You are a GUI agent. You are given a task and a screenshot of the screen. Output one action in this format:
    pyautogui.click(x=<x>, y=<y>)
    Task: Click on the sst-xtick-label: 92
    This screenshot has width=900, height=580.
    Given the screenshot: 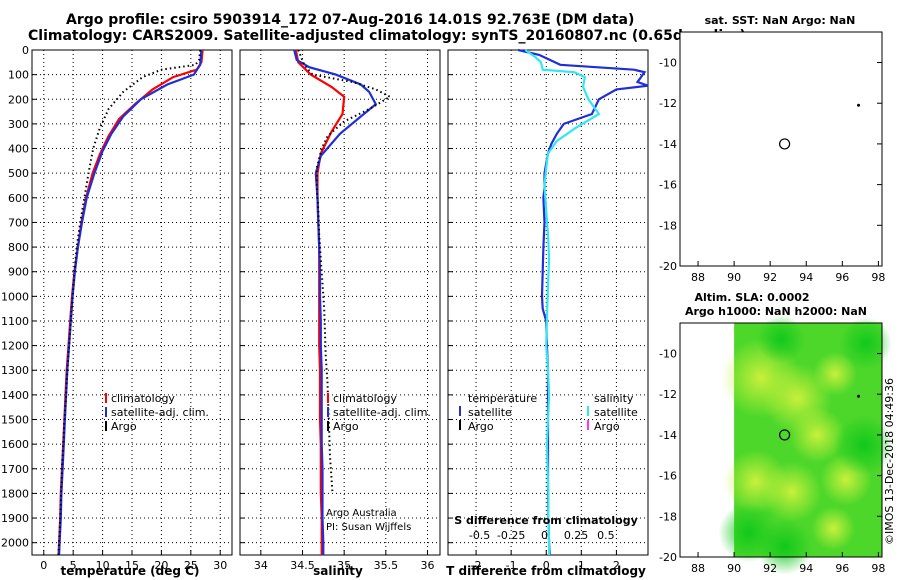 What is the action you would take?
    pyautogui.click(x=770, y=277)
    